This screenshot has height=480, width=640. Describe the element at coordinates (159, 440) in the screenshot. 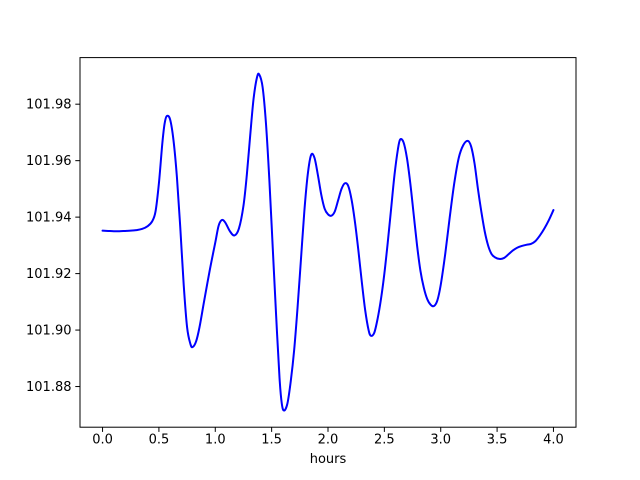

I see `x-tick-label: 0.5` at that location.